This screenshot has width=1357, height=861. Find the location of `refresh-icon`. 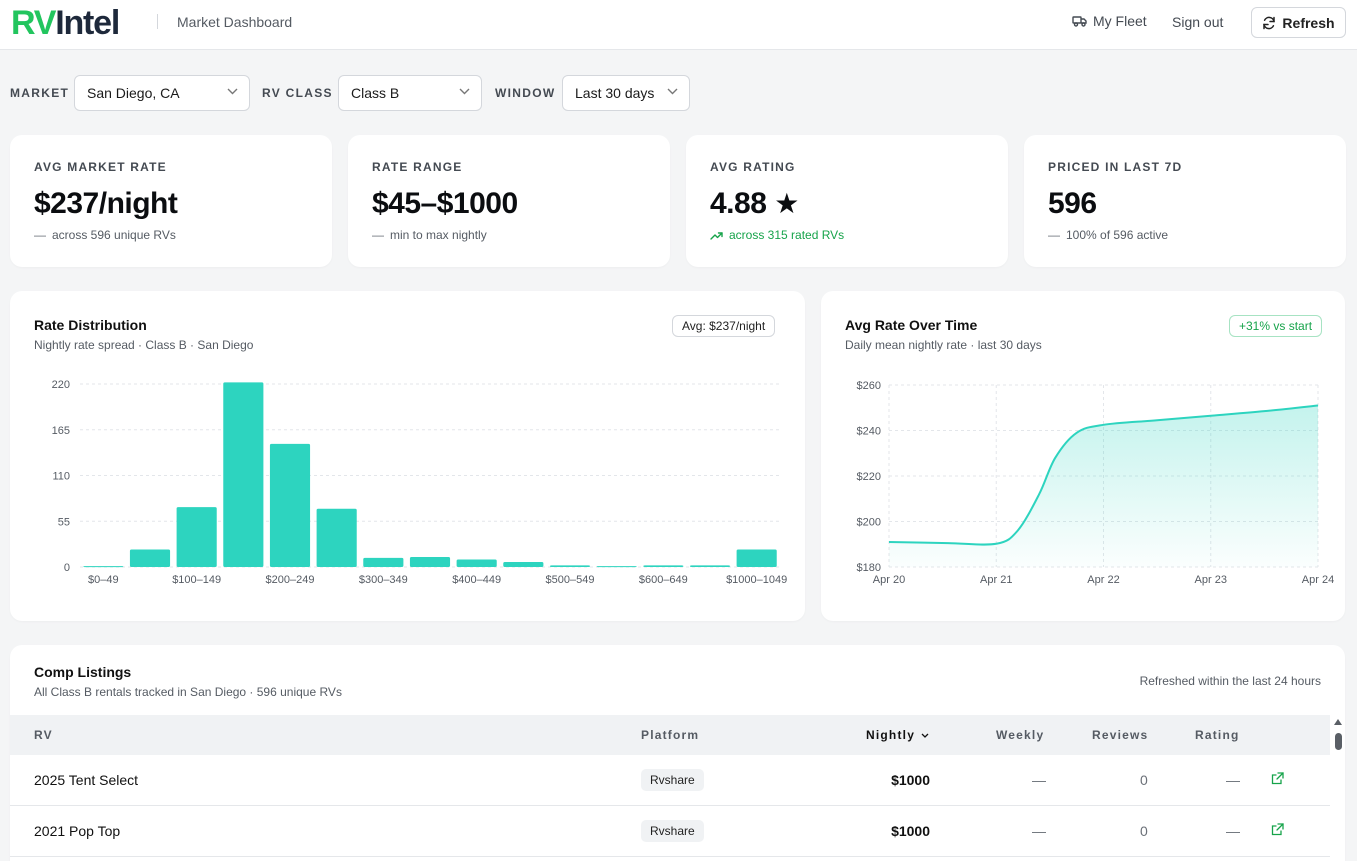

refresh-icon is located at coordinates (1269, 22).